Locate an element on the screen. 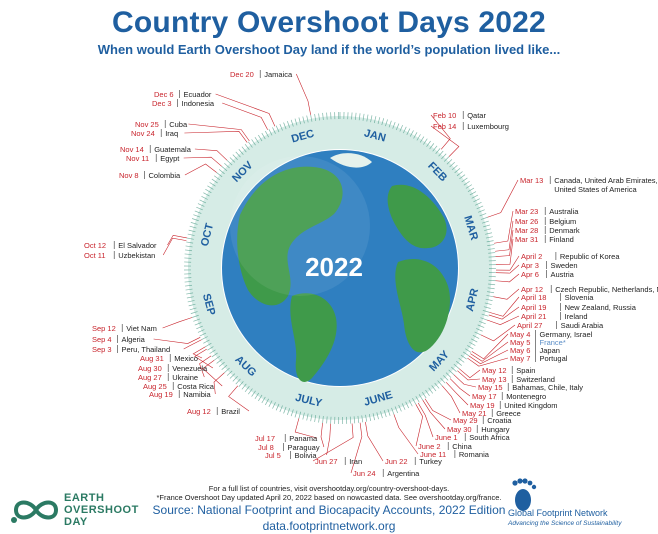 The image size is (658, 534). entry-countries: Iraq is located at coordinates (171, 133).